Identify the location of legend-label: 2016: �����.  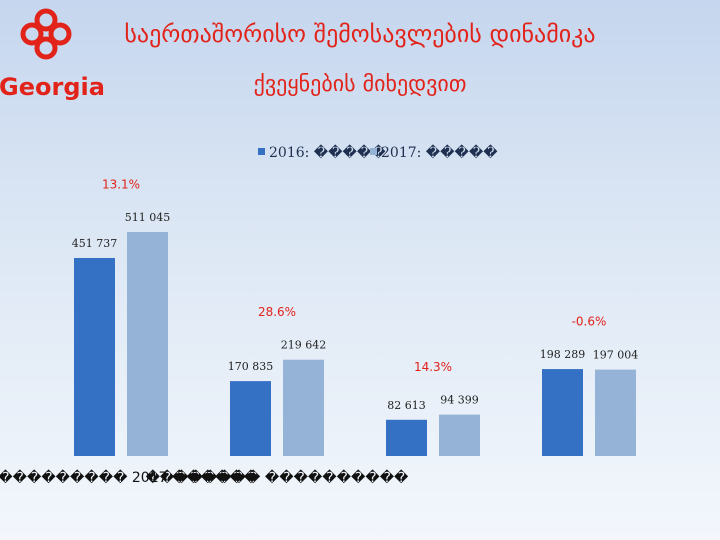
(327, 152).